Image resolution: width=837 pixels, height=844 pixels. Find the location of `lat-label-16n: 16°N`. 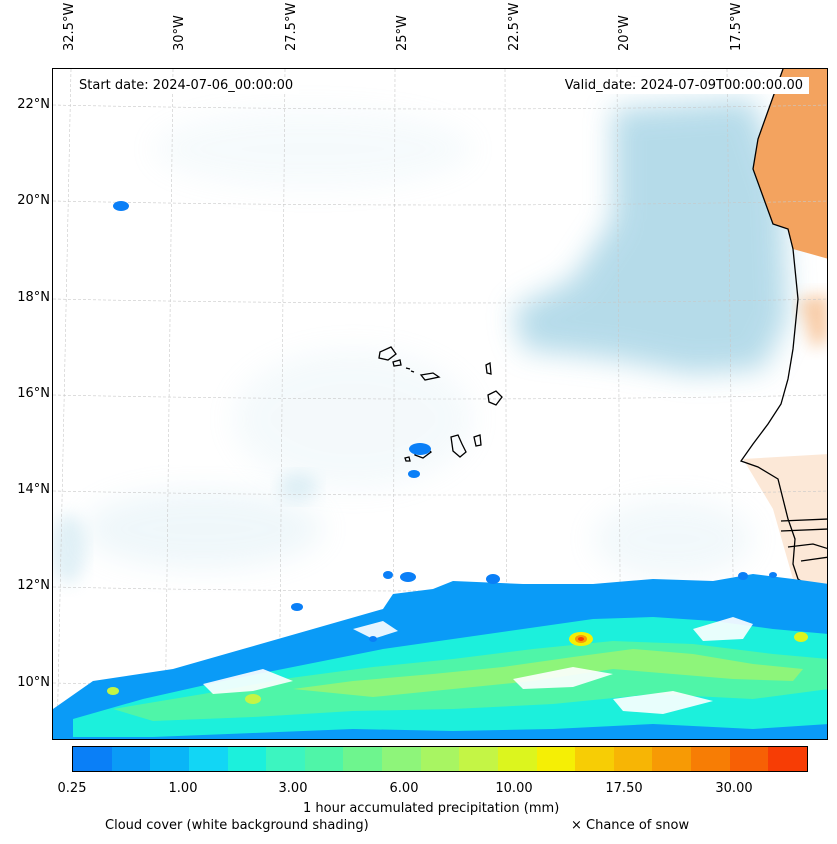

lat-label-16n: 16°N is located at coordinates (33, 393).